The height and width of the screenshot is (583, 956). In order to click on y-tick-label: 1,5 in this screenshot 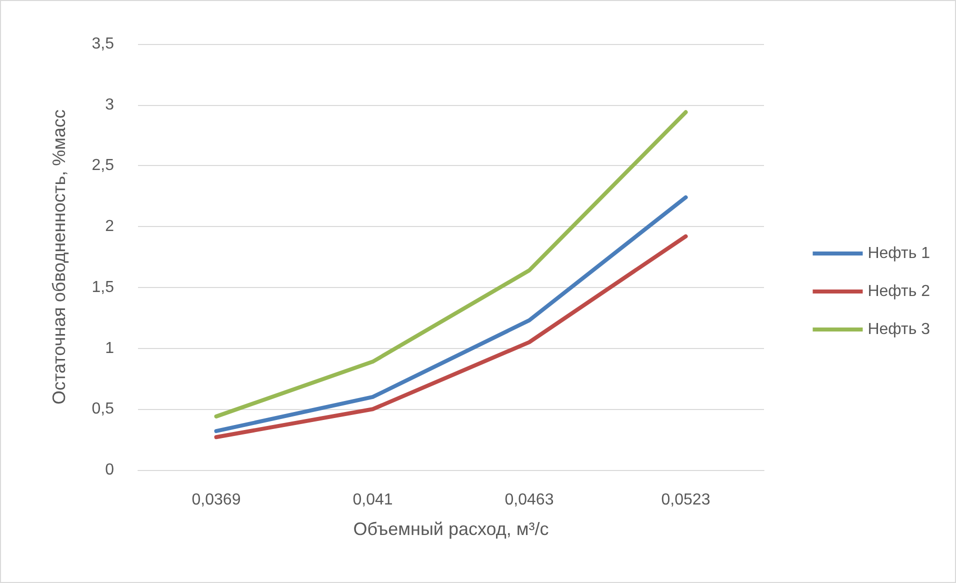, I will do `click(103, 287)`.